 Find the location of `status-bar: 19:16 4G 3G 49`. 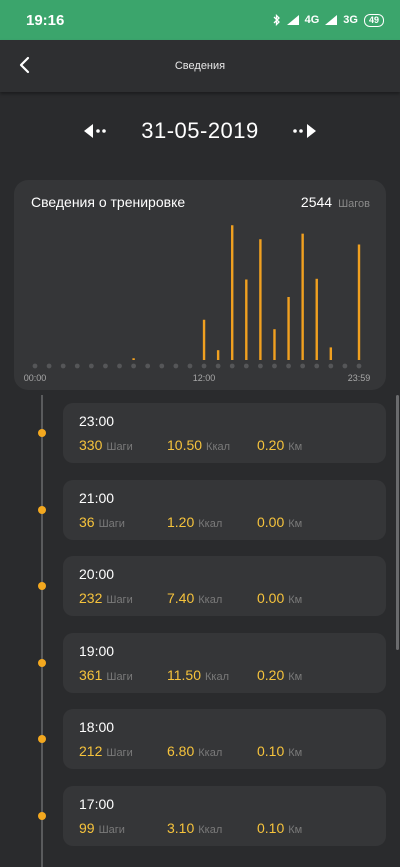

status-bar: 19:16 4G 3G 49 is located at coordinates (200, 20).